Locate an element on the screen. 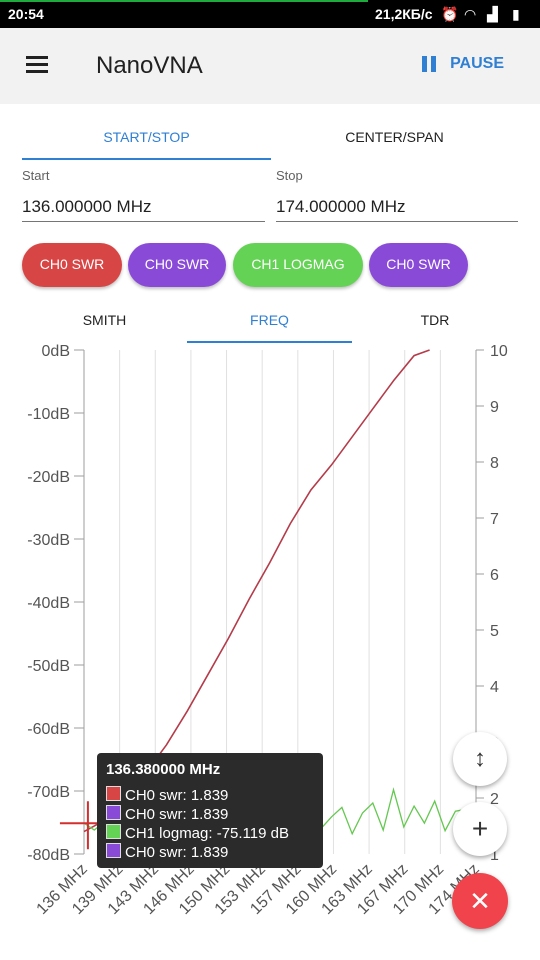 The width and height of the screenshot is (540, 960). zoom-in-button: + is located at coordinates (480, 829).